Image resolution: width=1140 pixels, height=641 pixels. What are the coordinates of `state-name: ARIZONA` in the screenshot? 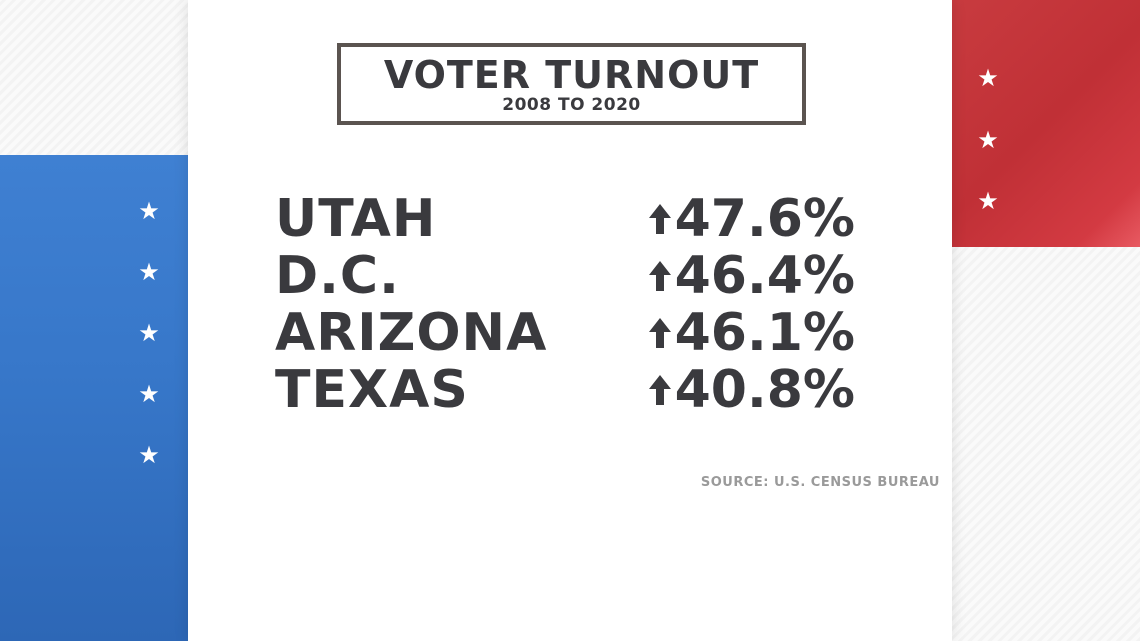 It's located at (411, 333).